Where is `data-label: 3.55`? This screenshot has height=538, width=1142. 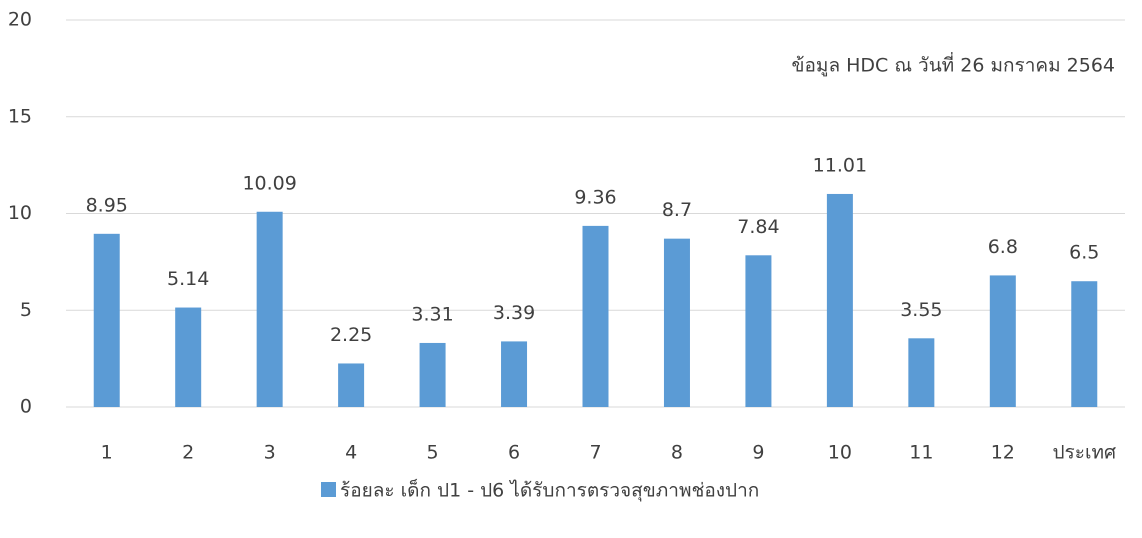 data-label: 3.55 is located at coordinates (921, 310).